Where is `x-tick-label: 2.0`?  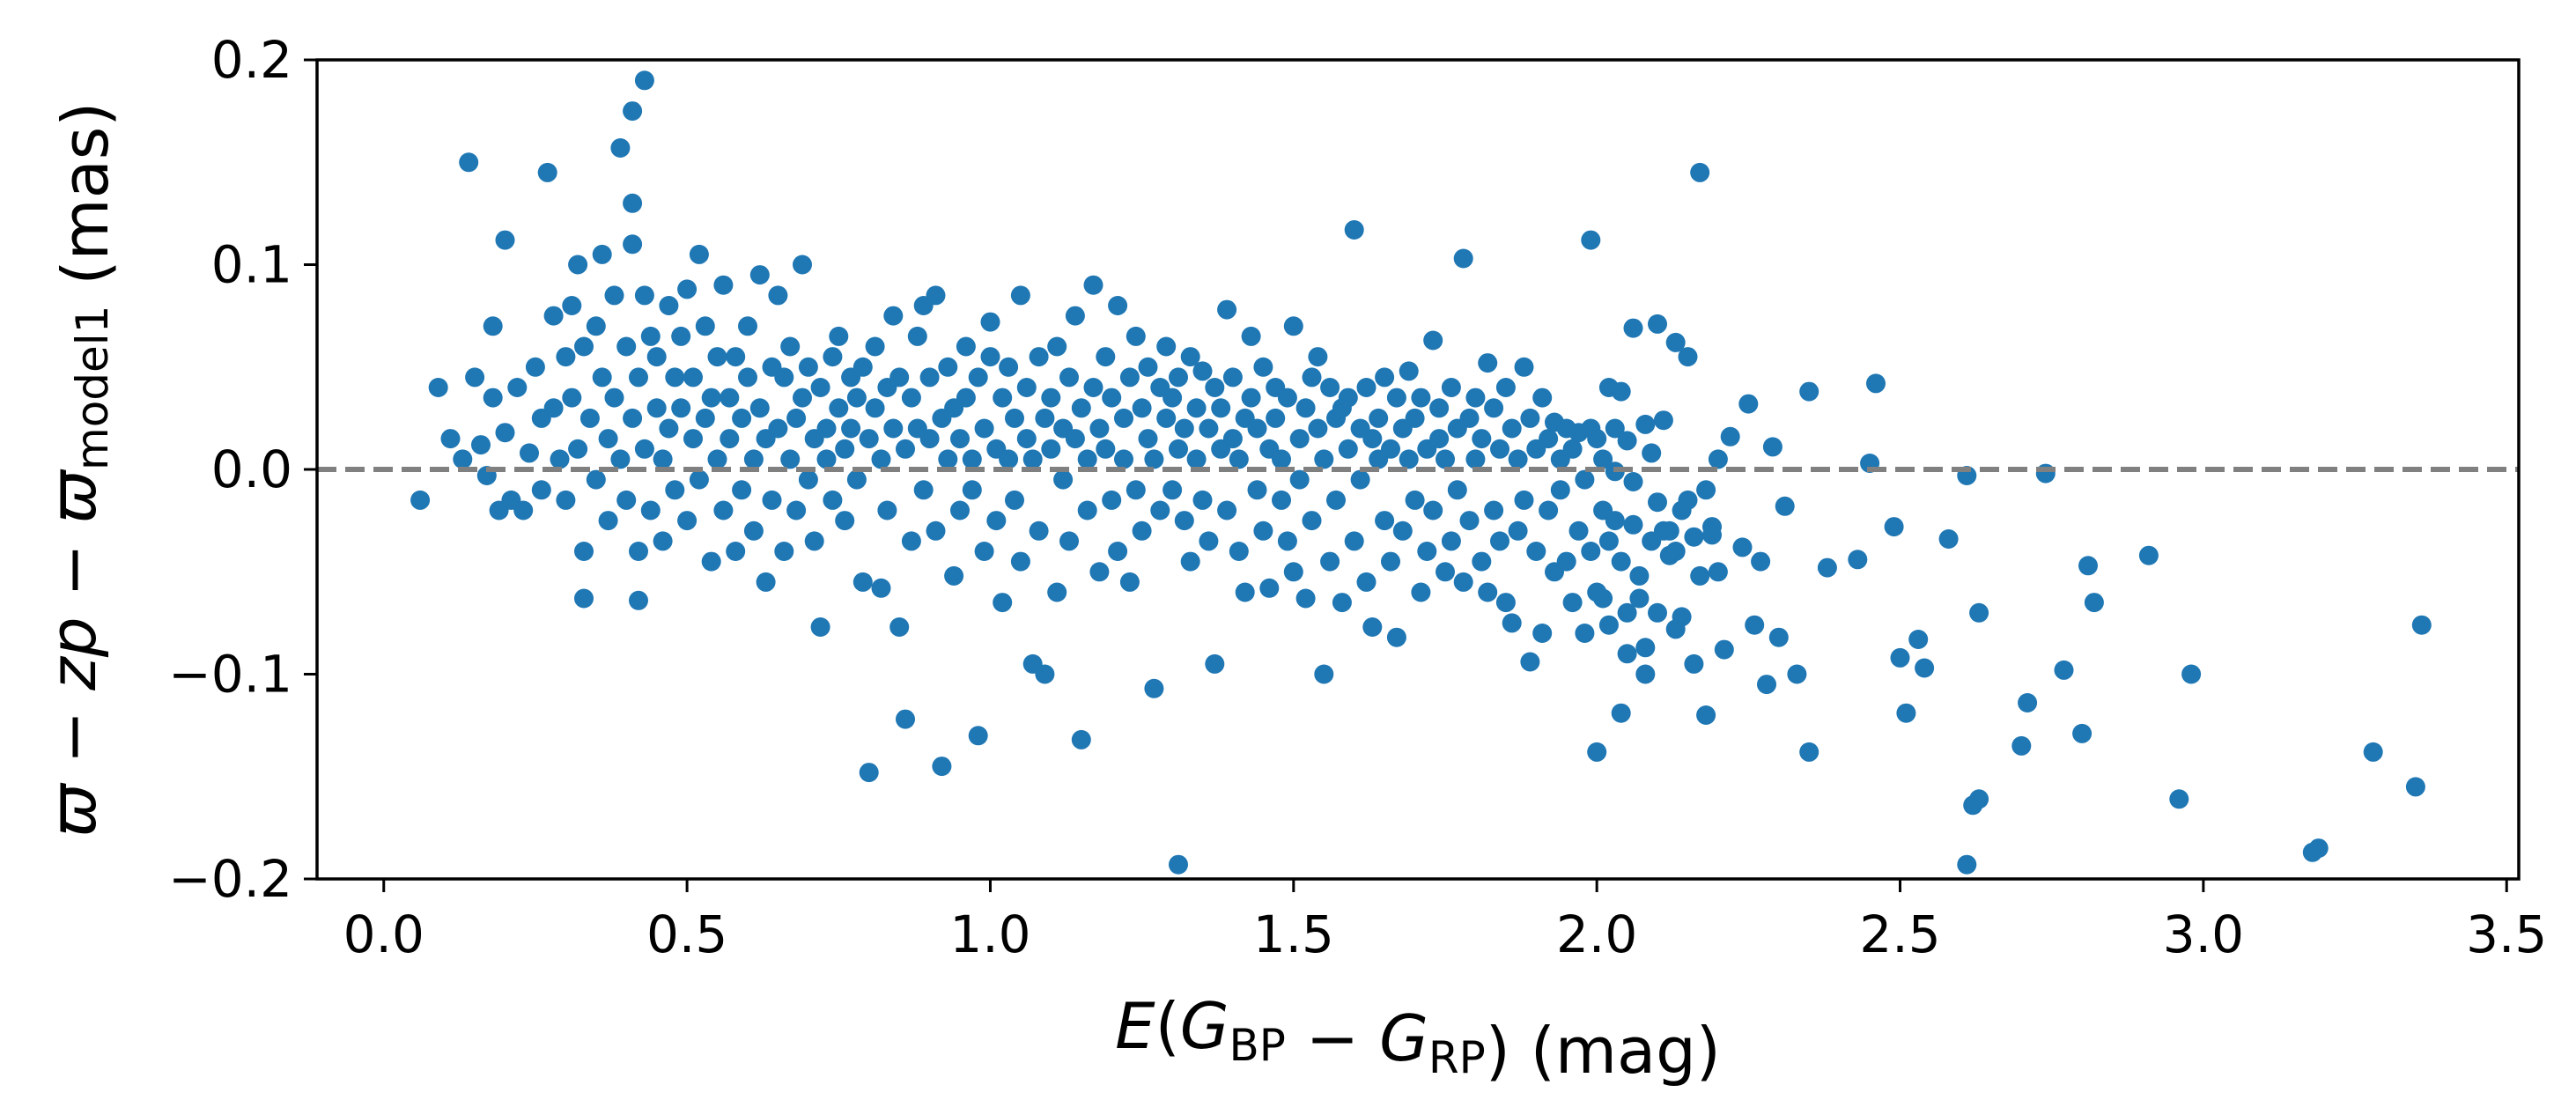
x-tick-label: 2.0 is located at coordinates (1596, 934).